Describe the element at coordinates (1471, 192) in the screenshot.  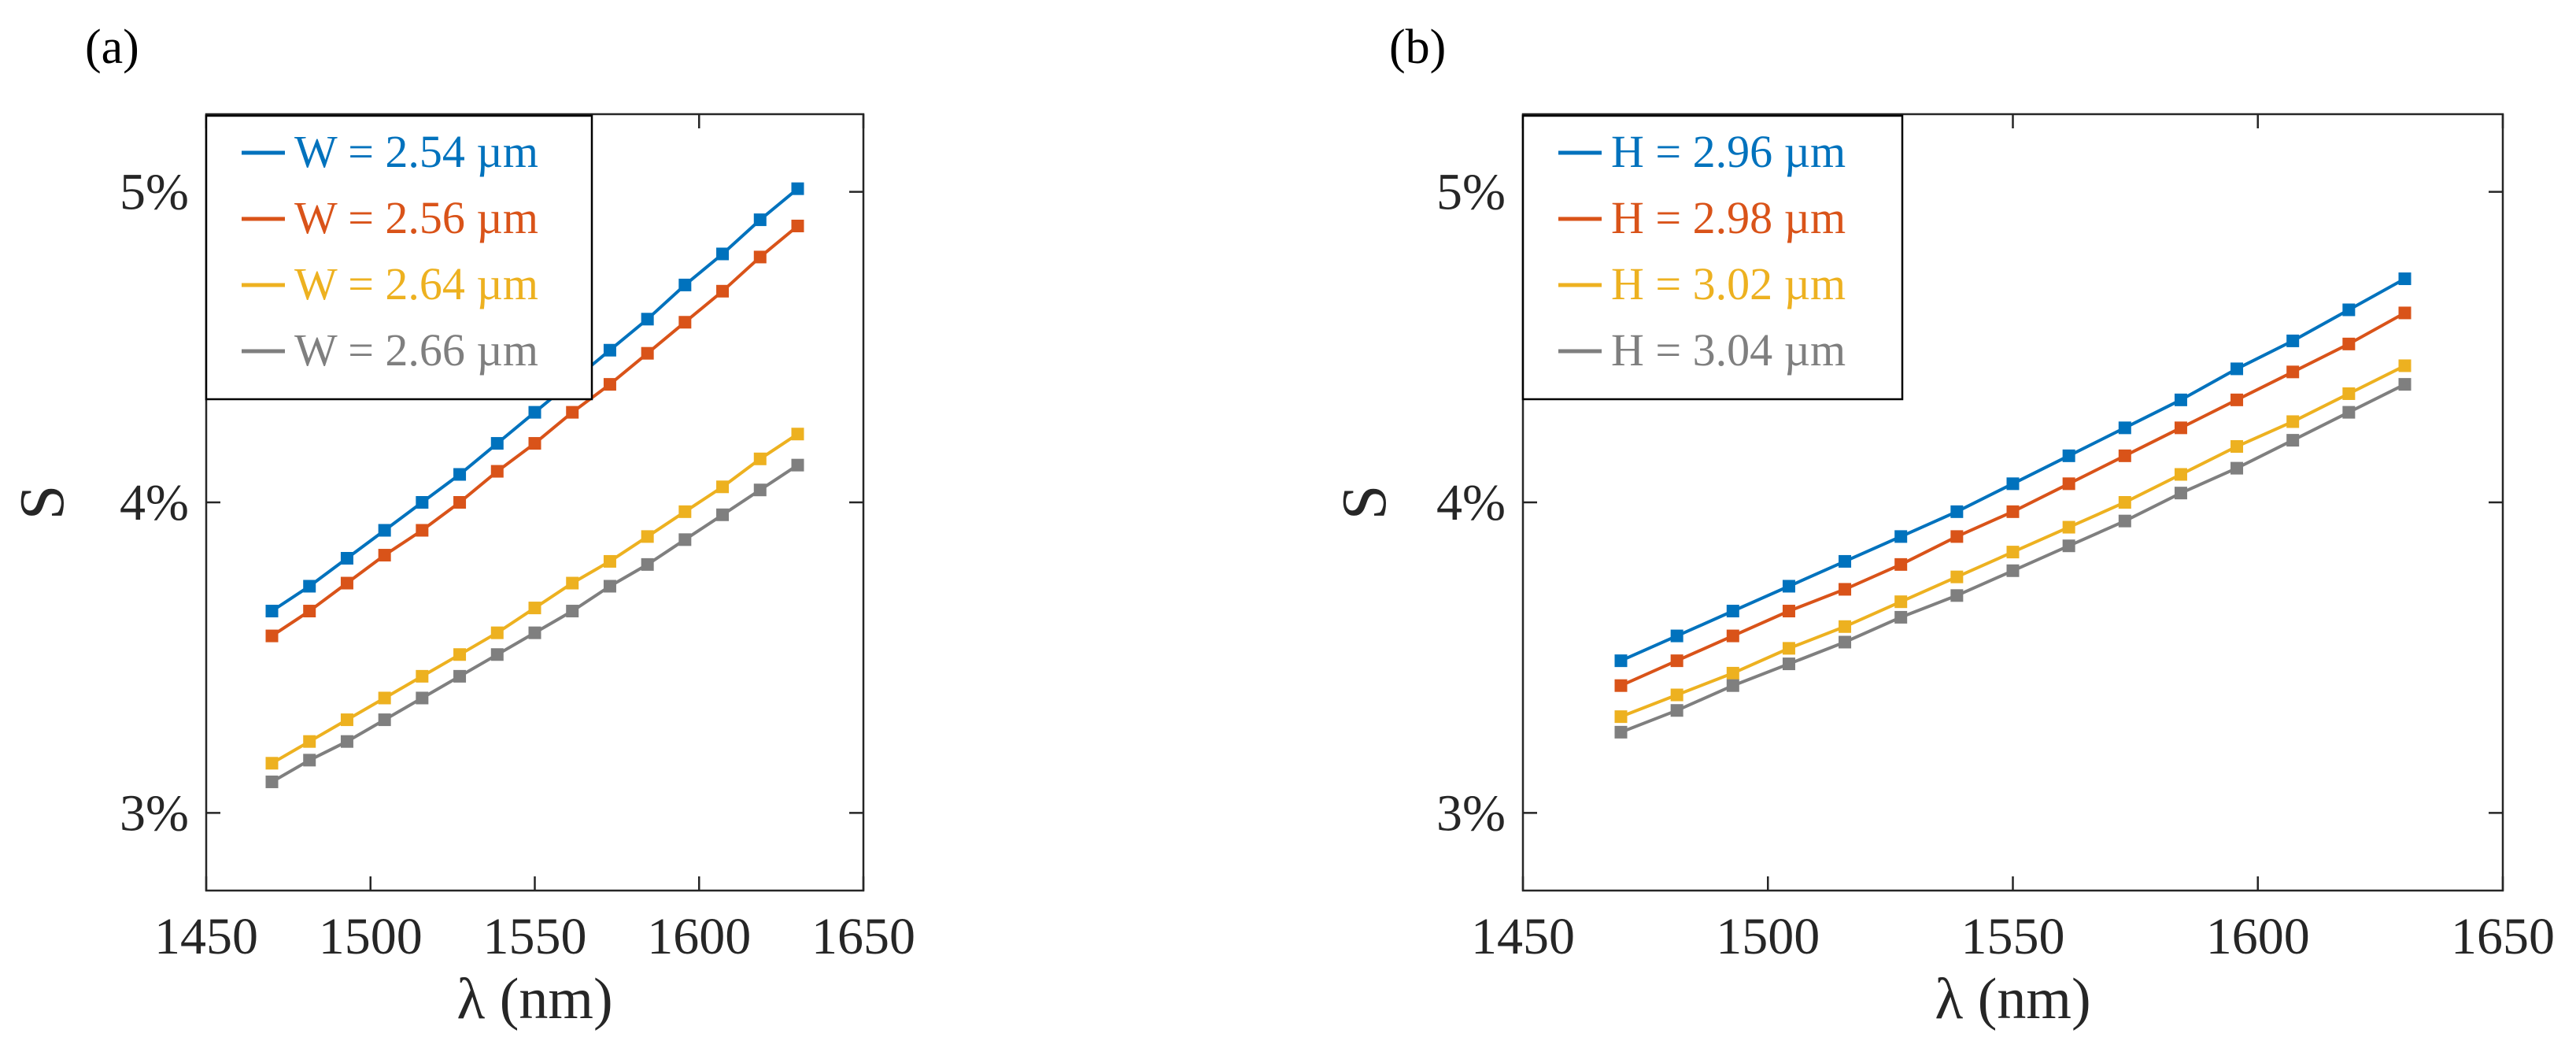
I see `y-tick-label: 5%` at that location.